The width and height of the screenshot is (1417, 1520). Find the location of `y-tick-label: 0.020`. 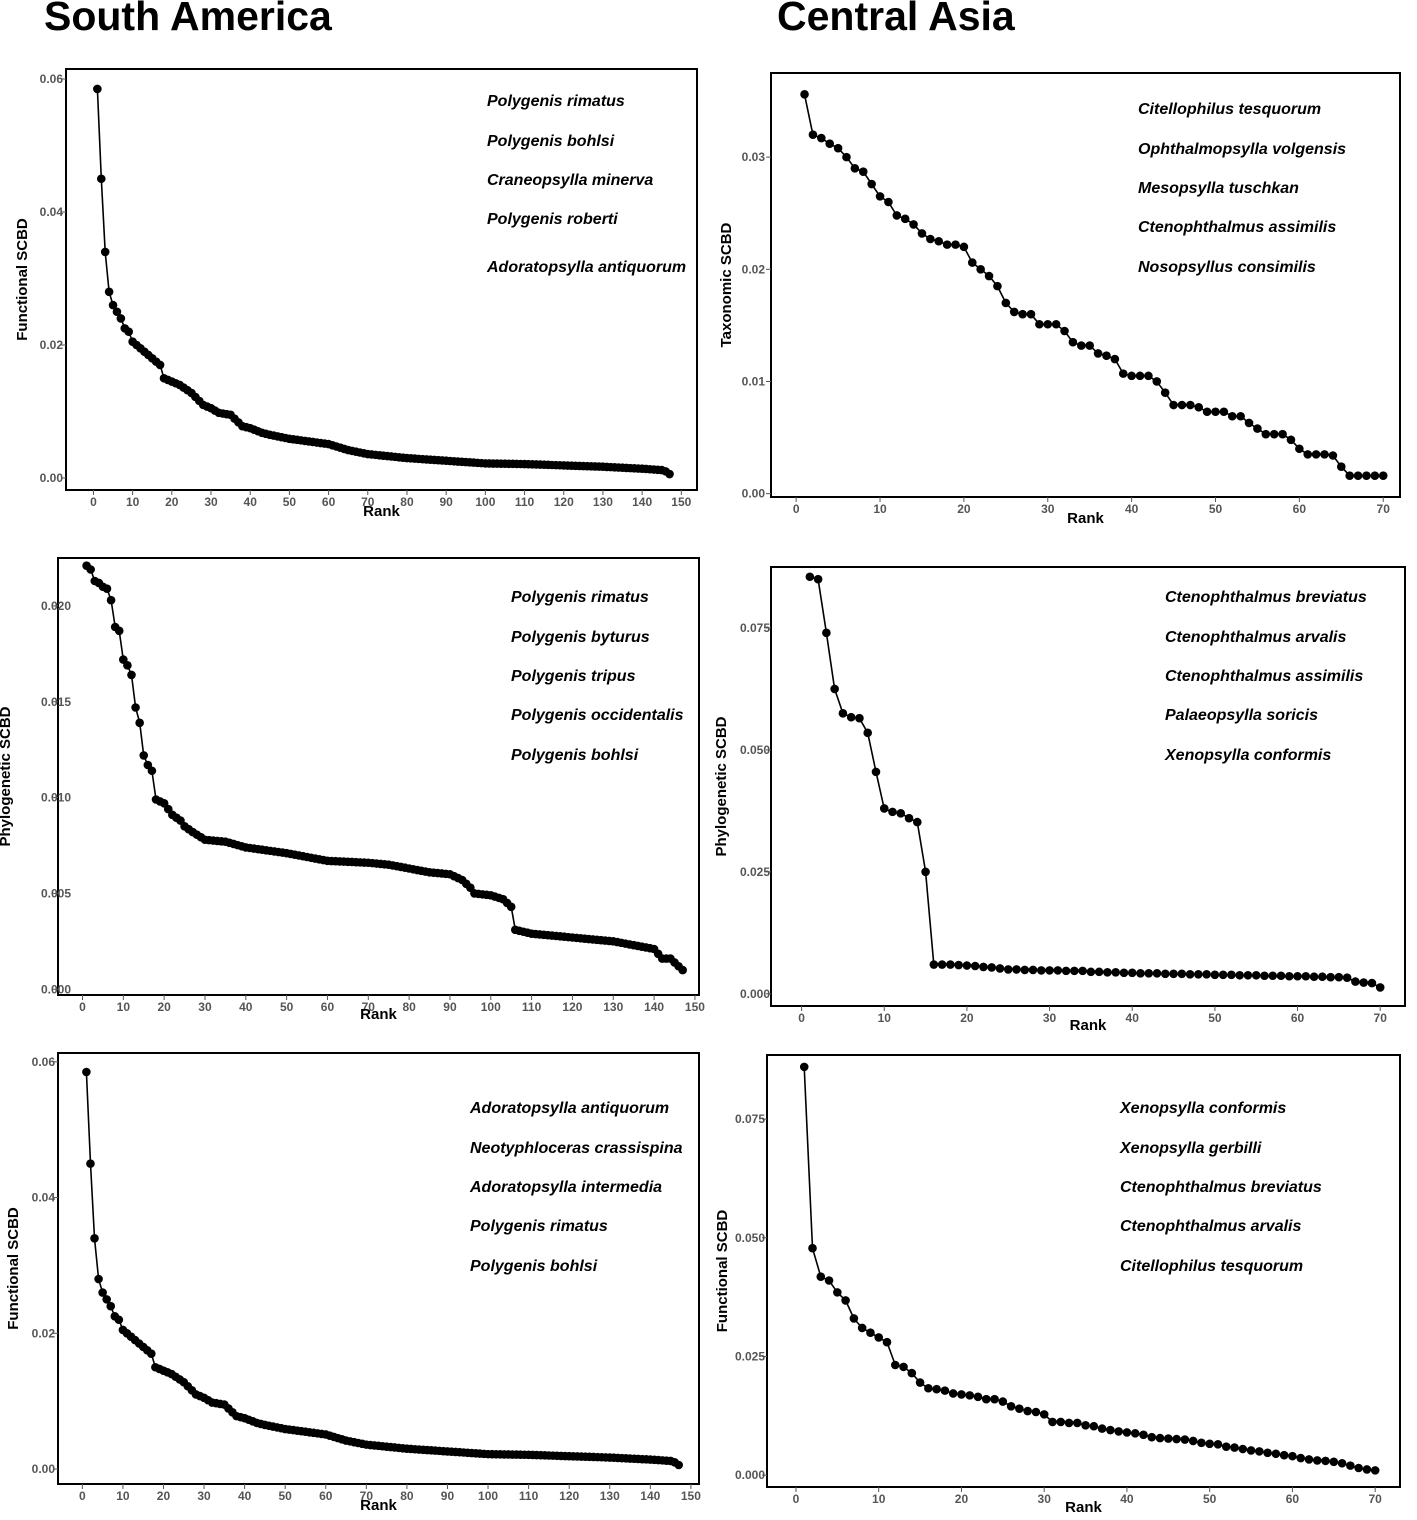

y-tick-label: 0.020 is located at coordinates (56, 606).